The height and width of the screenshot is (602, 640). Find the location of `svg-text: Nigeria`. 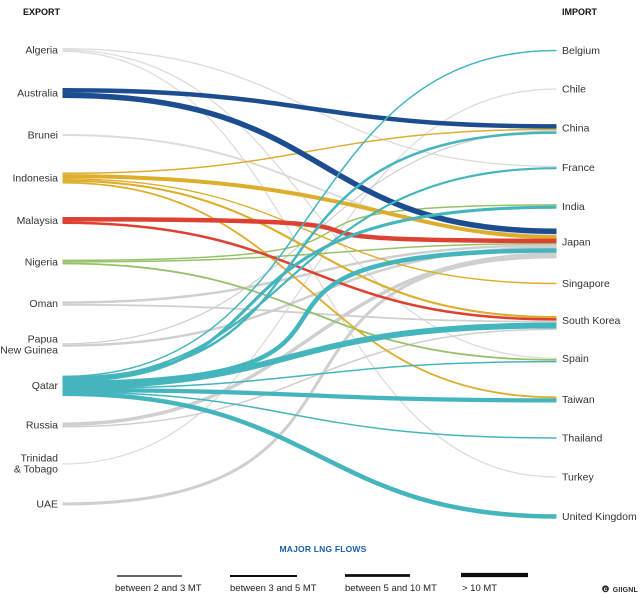

svg-text: Nigeria is located at coordinates (41, 263).